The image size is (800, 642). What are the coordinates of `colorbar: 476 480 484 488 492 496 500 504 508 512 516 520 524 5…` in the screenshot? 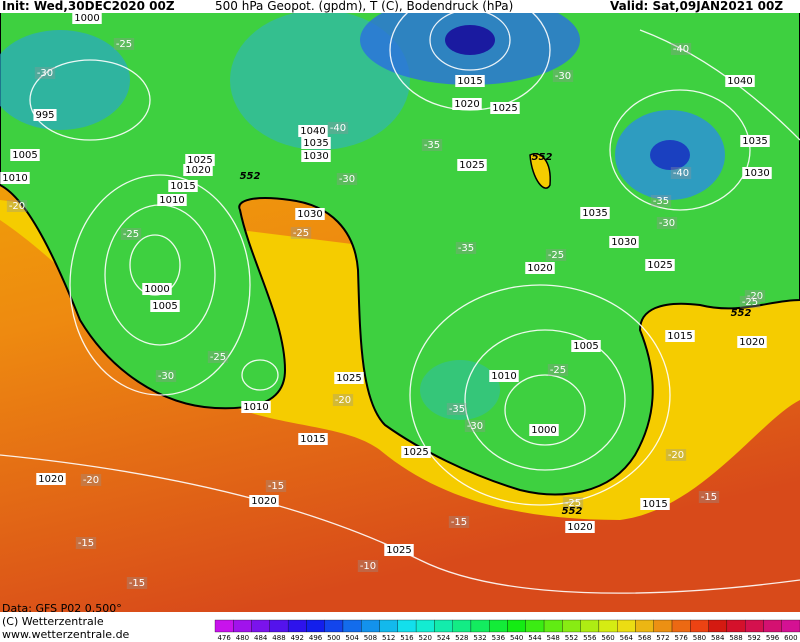 It's located at (507, 630).